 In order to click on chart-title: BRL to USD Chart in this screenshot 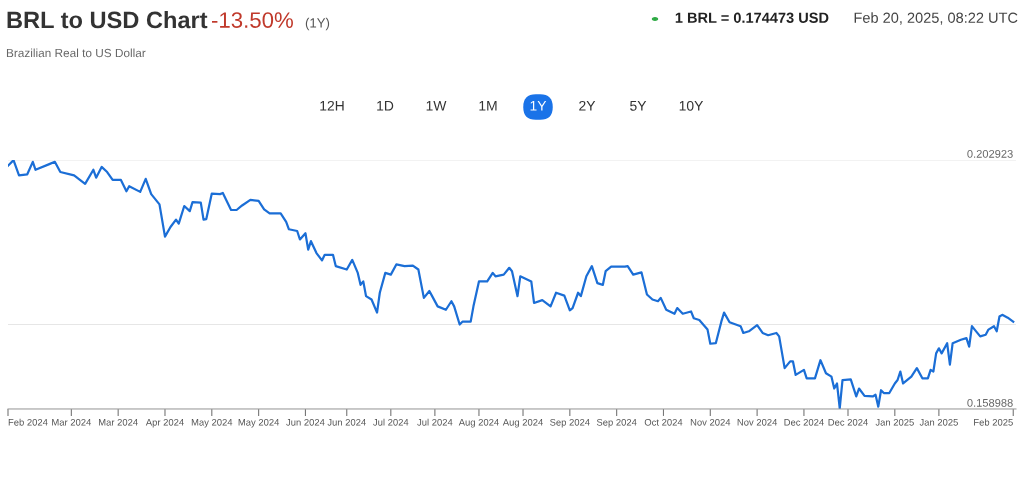, I will do `click(107, 20)`.